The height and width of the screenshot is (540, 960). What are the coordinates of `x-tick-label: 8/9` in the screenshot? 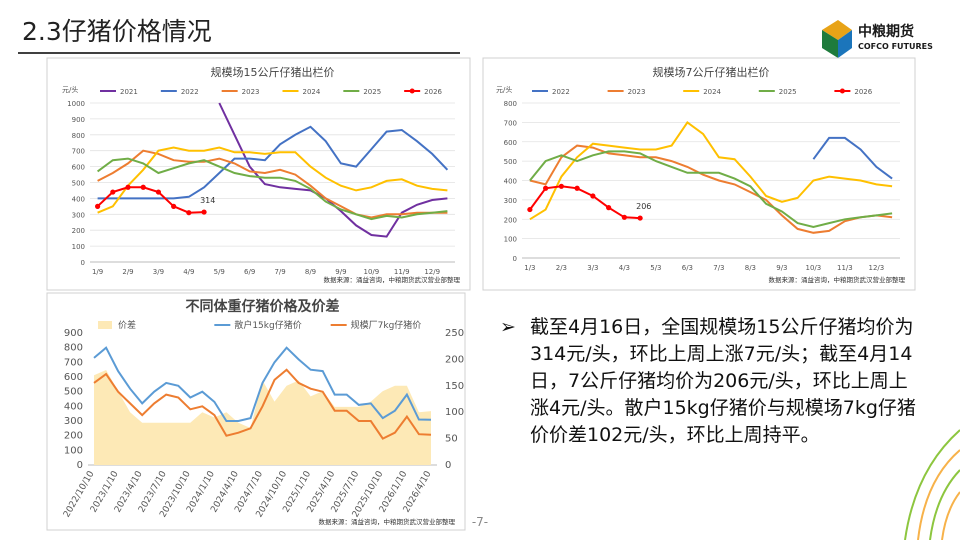 It's located at (310, 272).